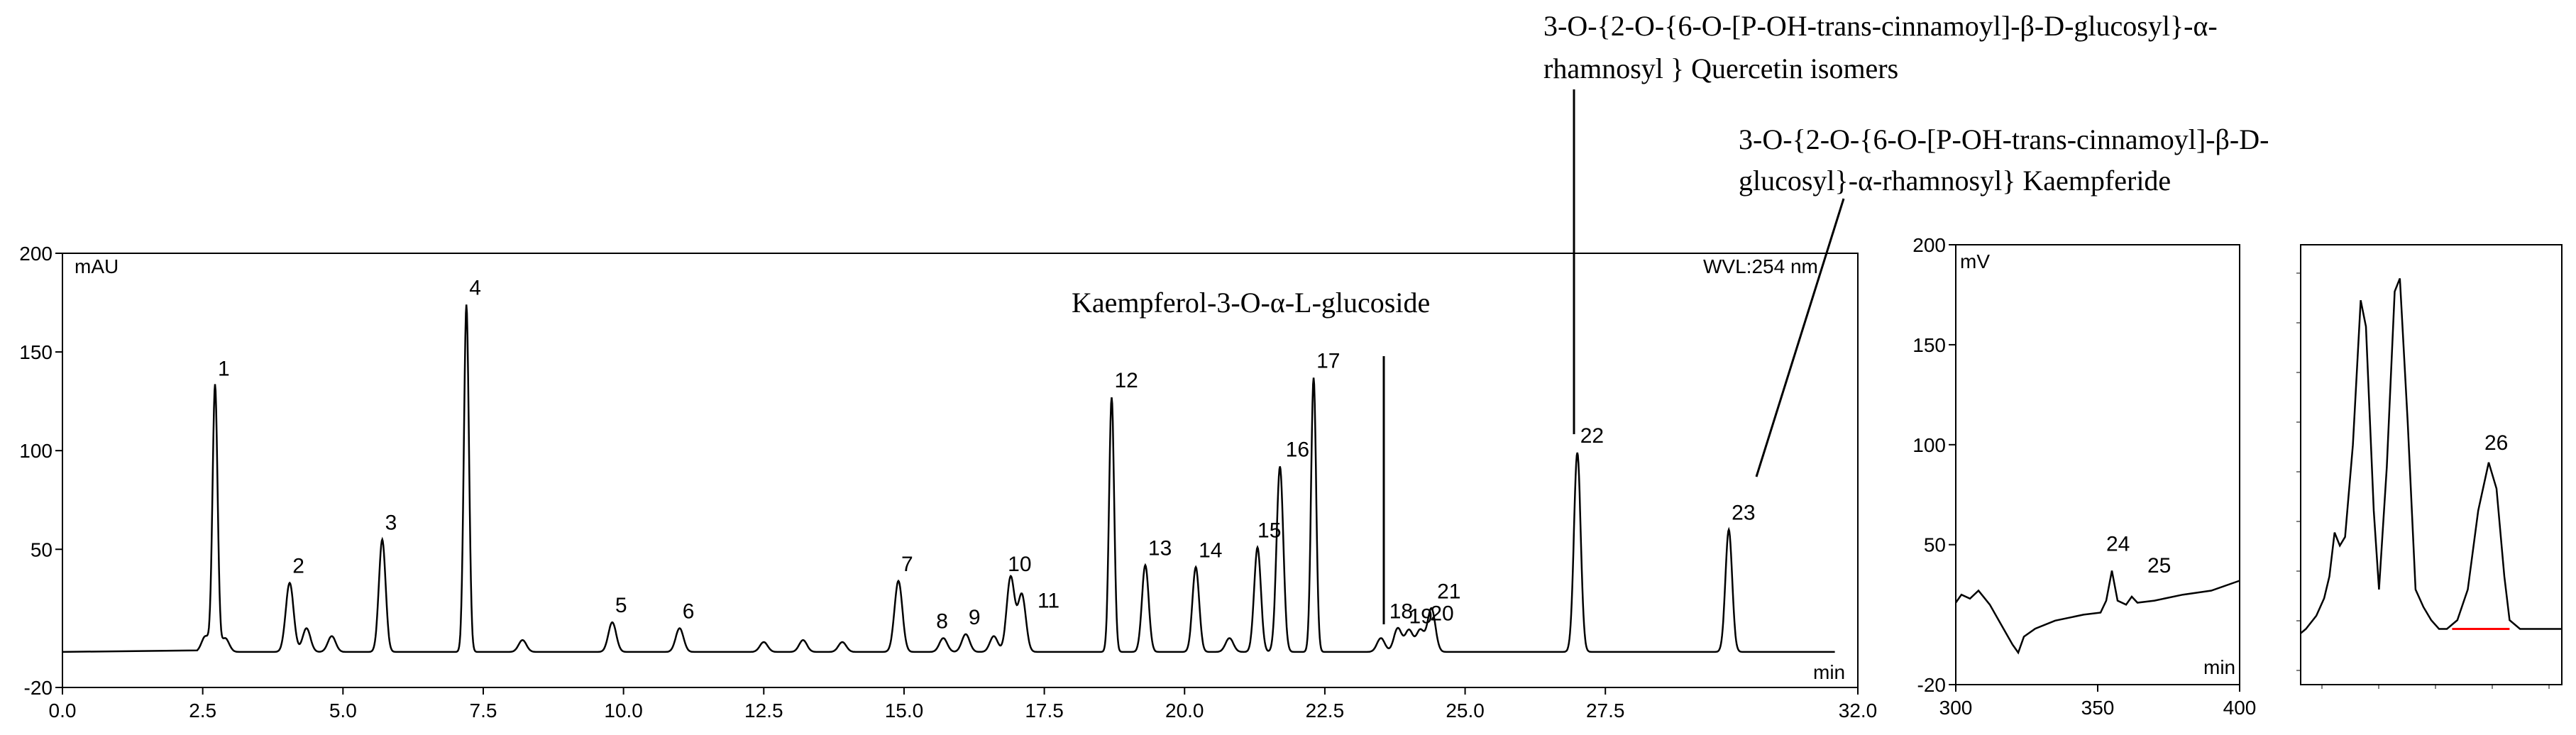 The height and width of the screenshot is (735, 2576). What do you see at coordinates (97, 266) in the screenshot?
I see `y-unit-label: mAU` at bounding box center [97, 266].